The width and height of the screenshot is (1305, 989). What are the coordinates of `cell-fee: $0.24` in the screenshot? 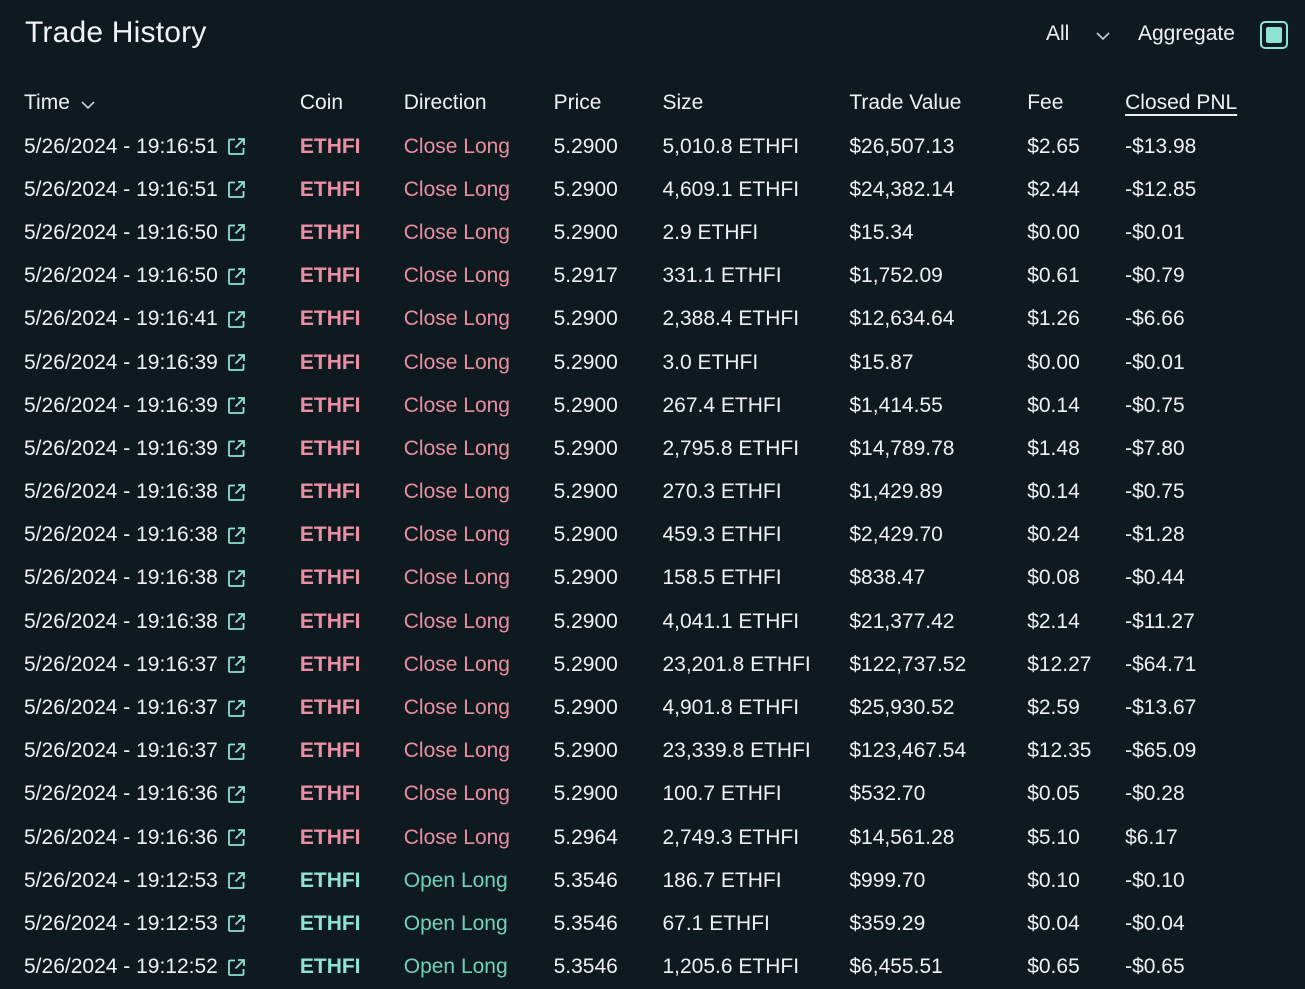 It's located at (1053, 535).